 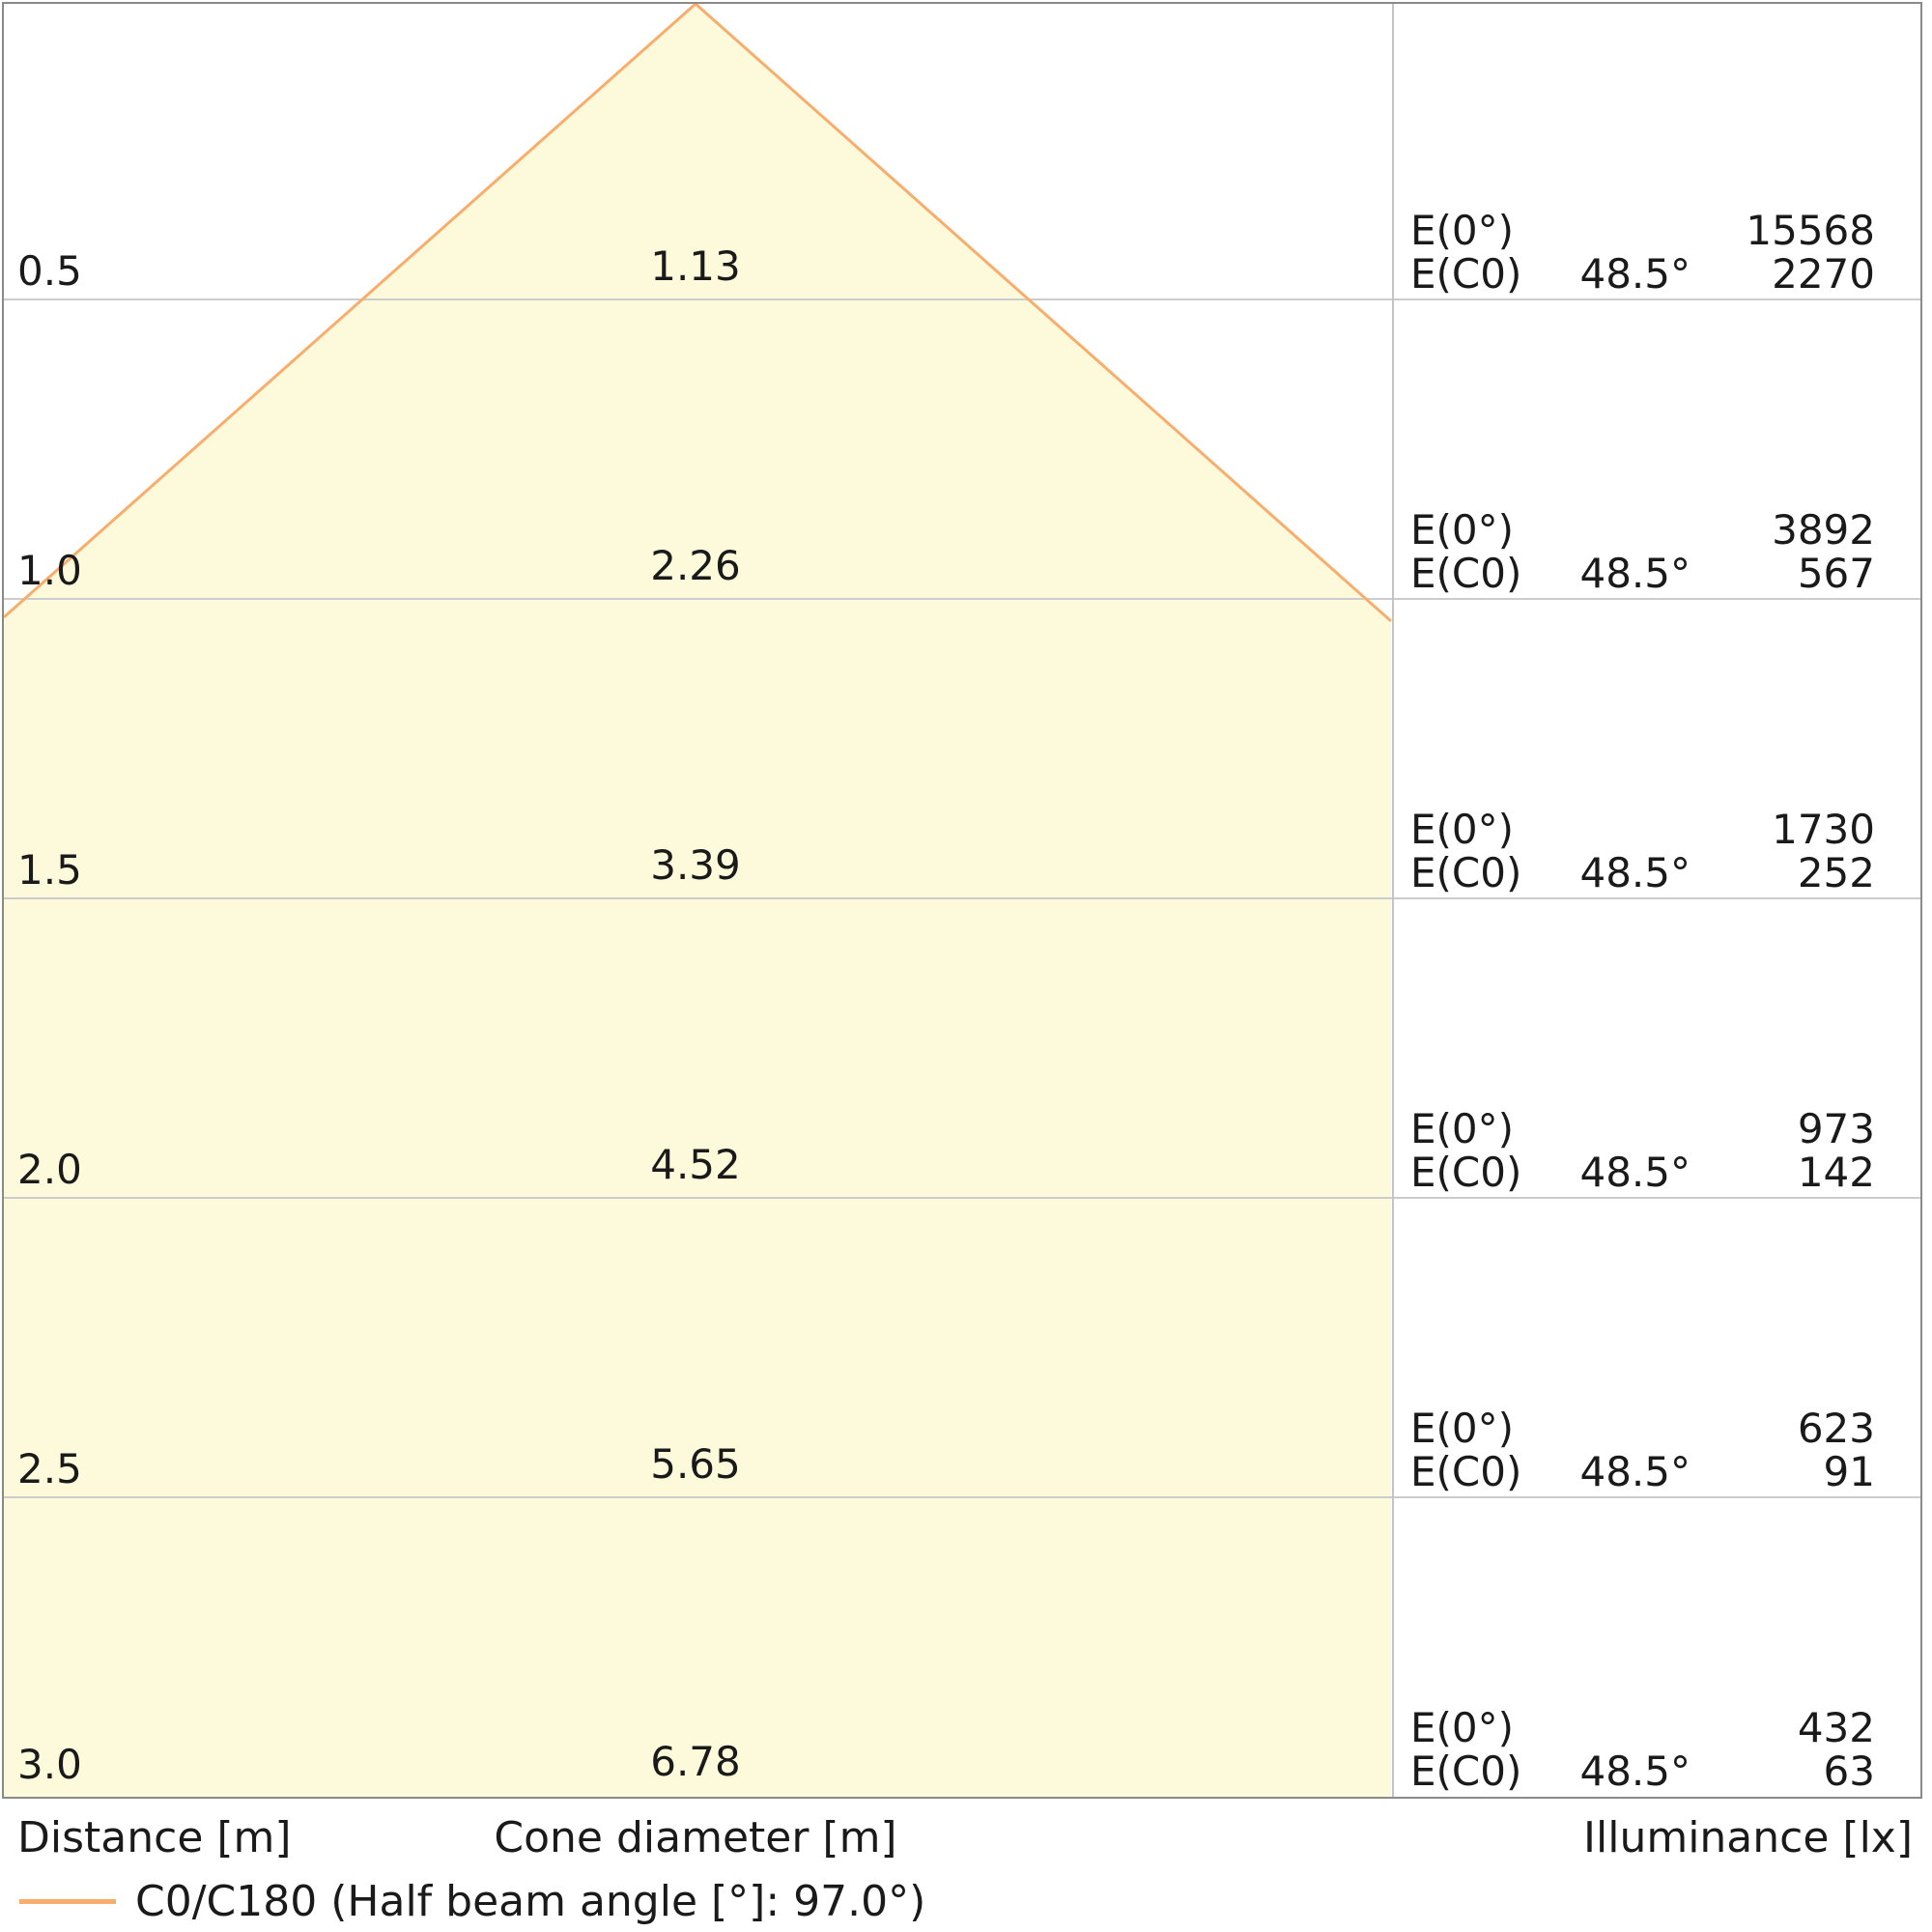 I want to click on distance-label: 3.0, so click(x=49, y=1764).